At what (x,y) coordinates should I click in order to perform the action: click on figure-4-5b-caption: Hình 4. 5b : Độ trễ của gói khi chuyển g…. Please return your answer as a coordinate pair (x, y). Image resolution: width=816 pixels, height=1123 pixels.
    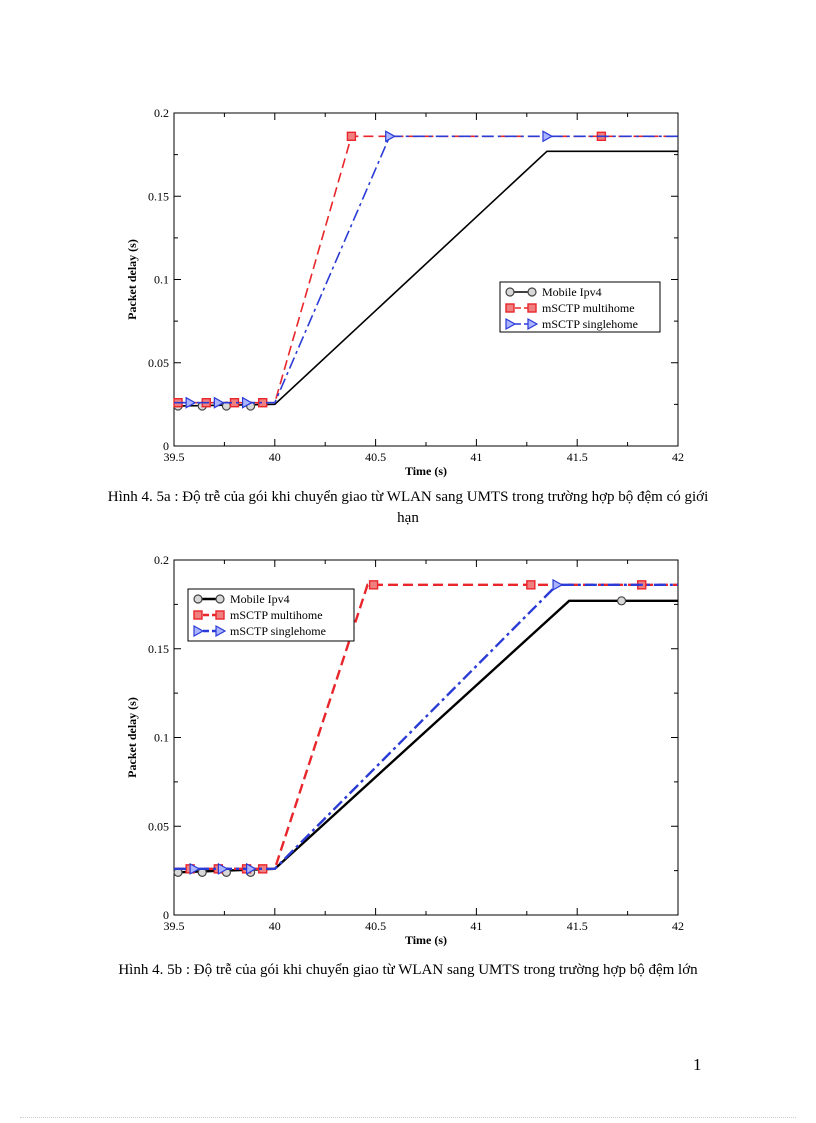
    Looking at the image, I should click on (408, 970).